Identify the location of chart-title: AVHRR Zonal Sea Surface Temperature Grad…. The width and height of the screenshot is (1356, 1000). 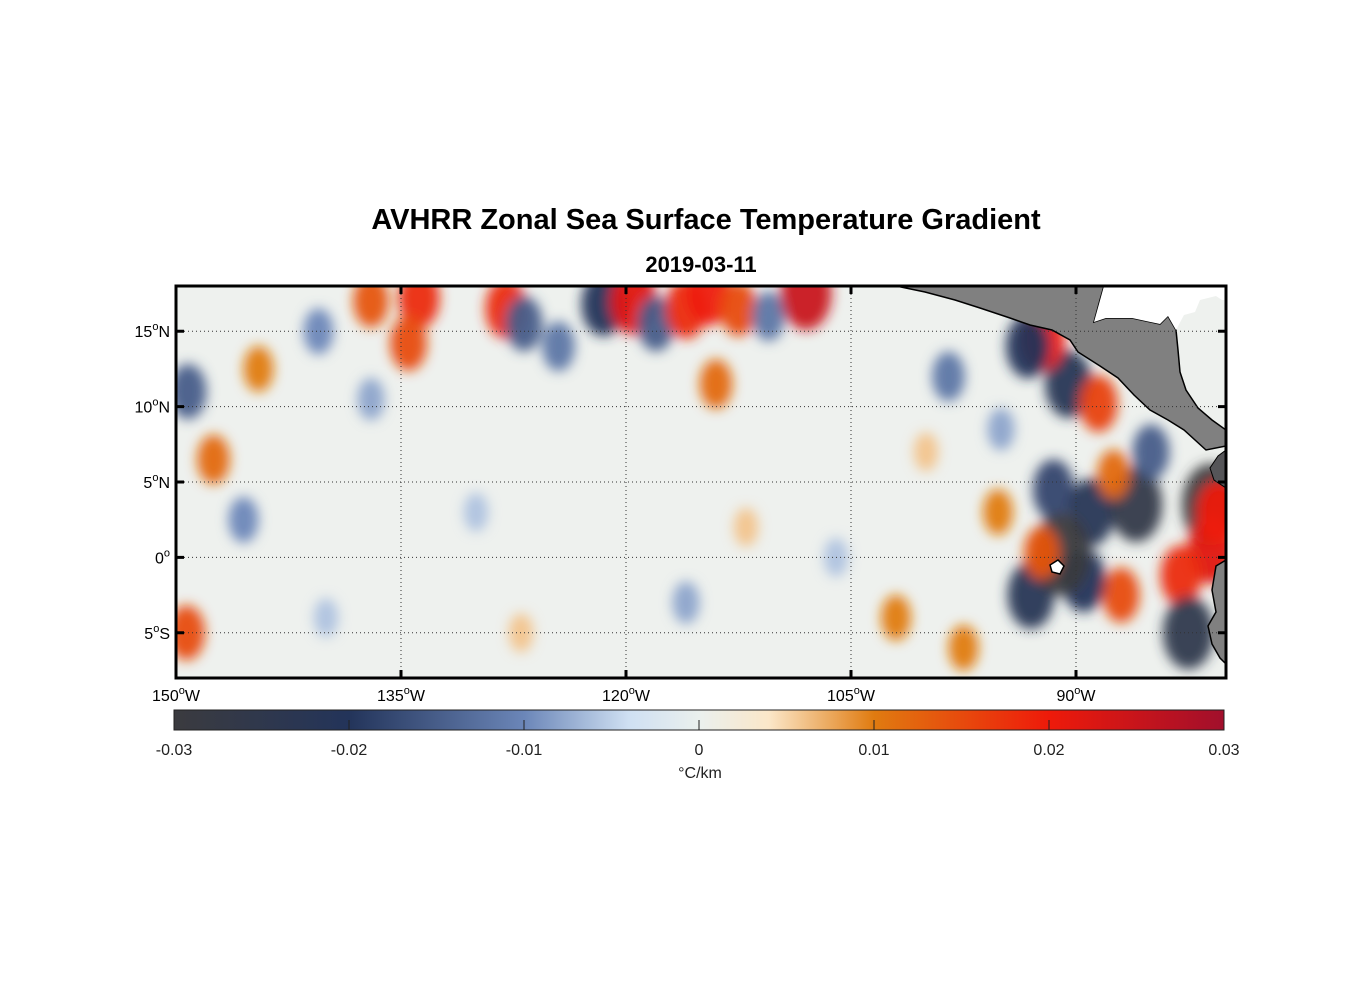
(706, 220).